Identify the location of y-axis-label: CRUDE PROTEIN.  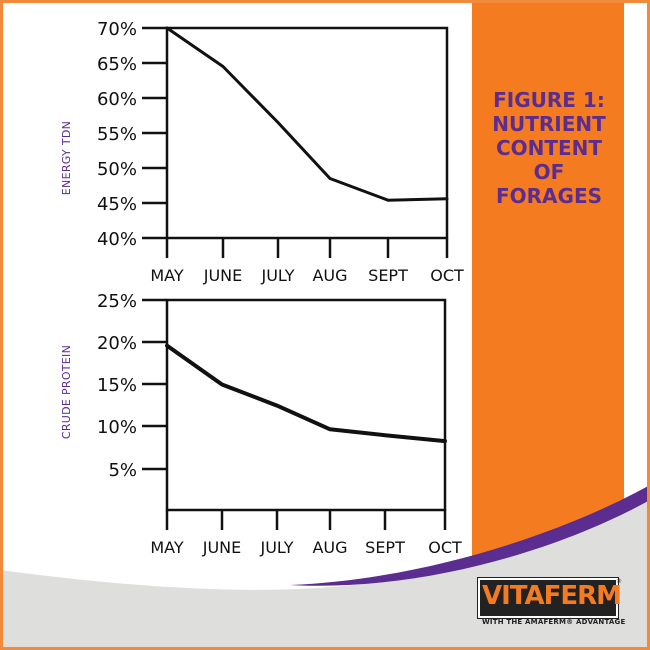
(66, 392).